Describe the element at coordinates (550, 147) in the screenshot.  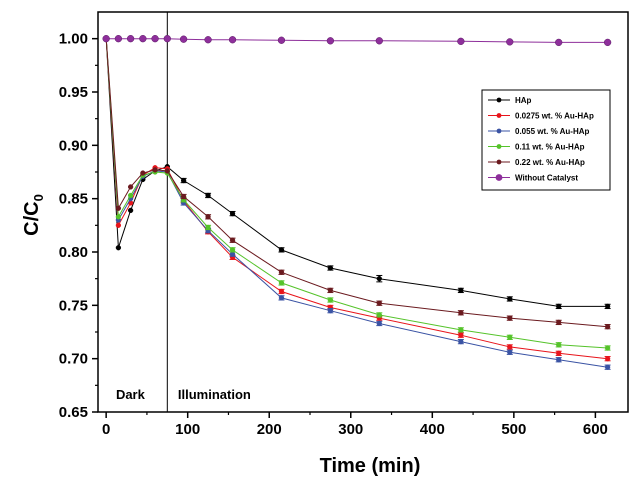
I see `legend-label: 0.11 wt. % Au-HAp` at that location.